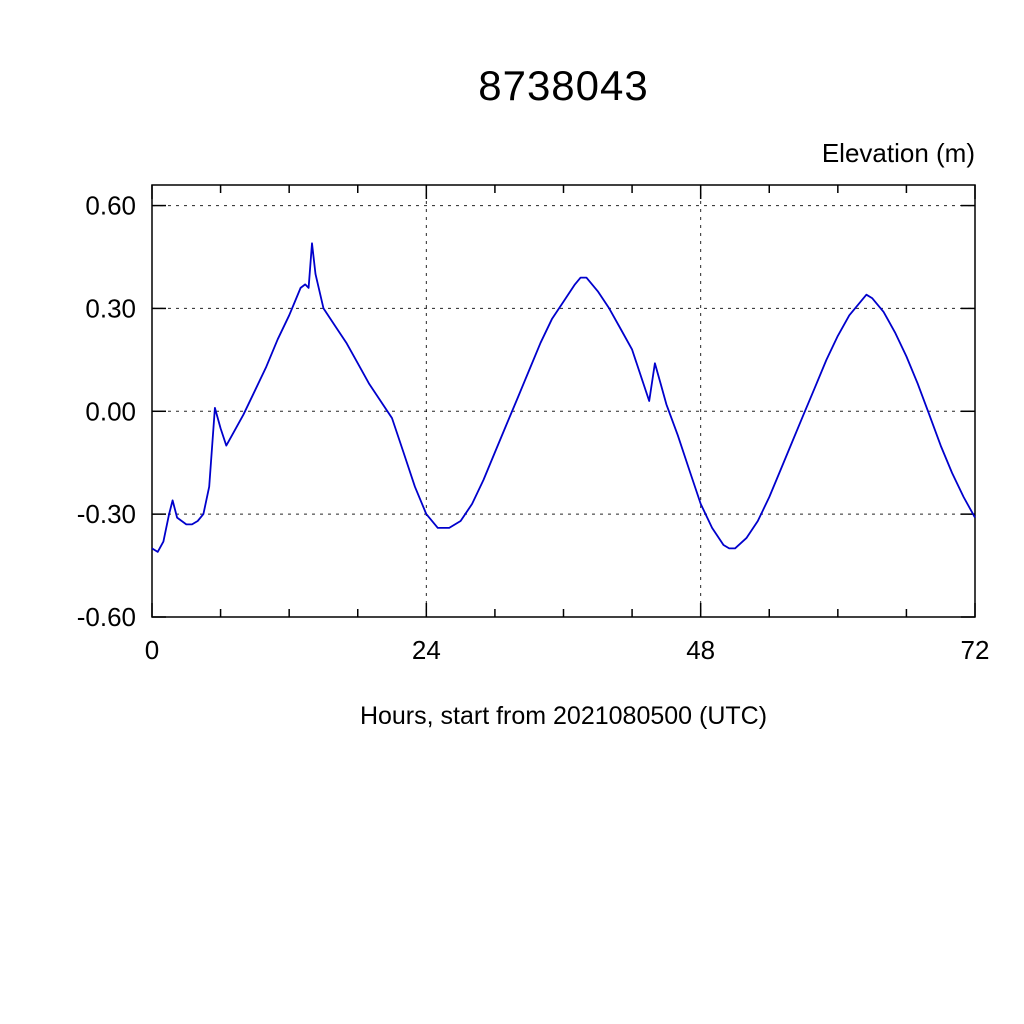 The width and height of the screenshot is (1024, 1024). I want to click on y-tick-label: 0.60, so click(110, 206).